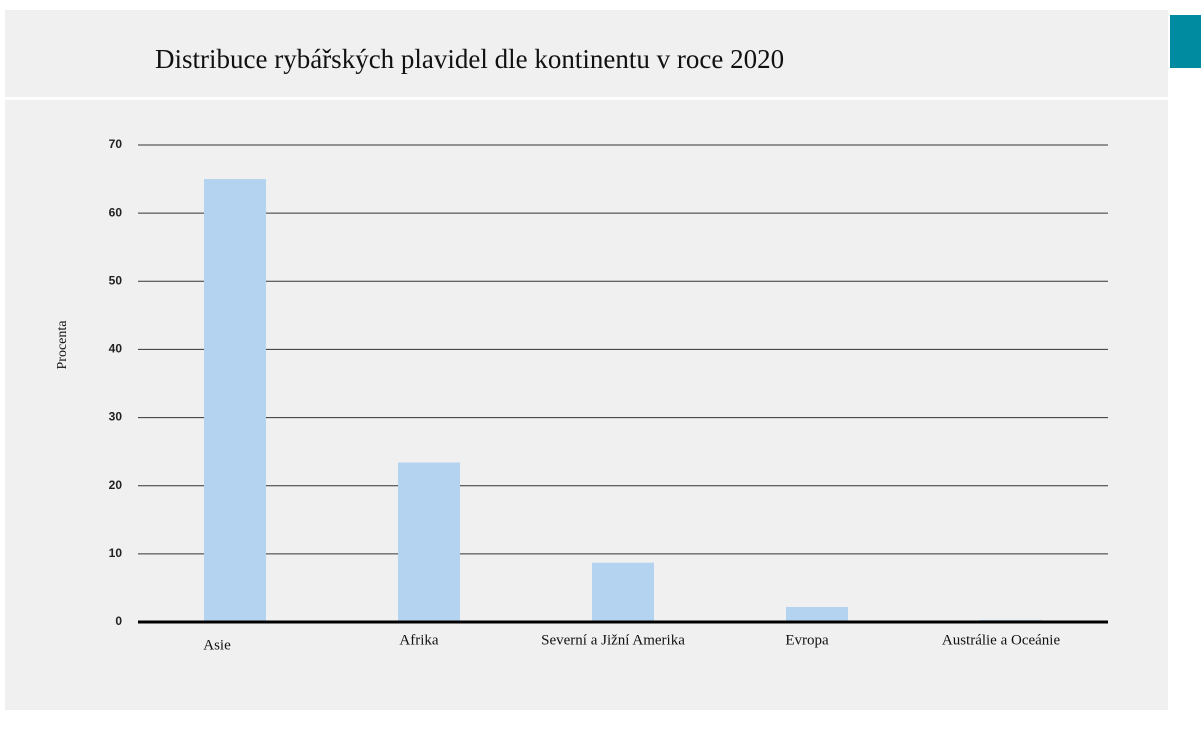  What do you see at coordinates (116, 349) in the screenshot?
I see `y-tick-label: 40` at bounding box center [116, 349].